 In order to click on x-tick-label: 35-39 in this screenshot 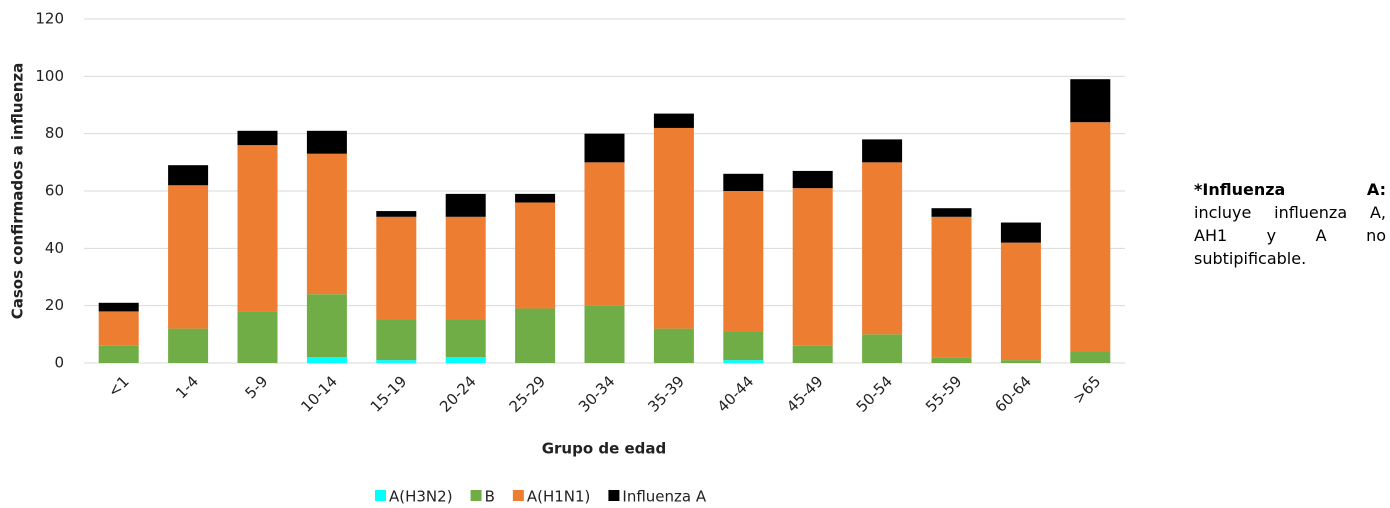, I will do `click(666, 394)`.